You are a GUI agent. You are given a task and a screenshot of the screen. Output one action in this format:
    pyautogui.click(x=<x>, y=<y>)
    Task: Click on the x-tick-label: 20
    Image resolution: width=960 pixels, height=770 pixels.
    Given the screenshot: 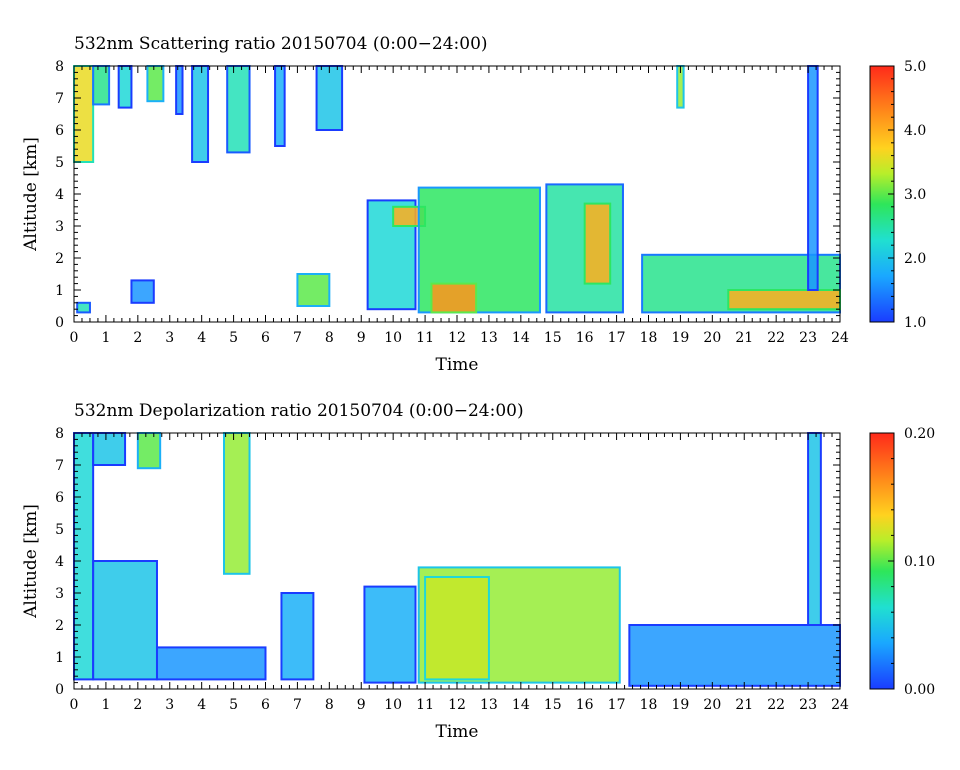 What is the action you would take?
    pyautogui.click(x=712, y=338)
    